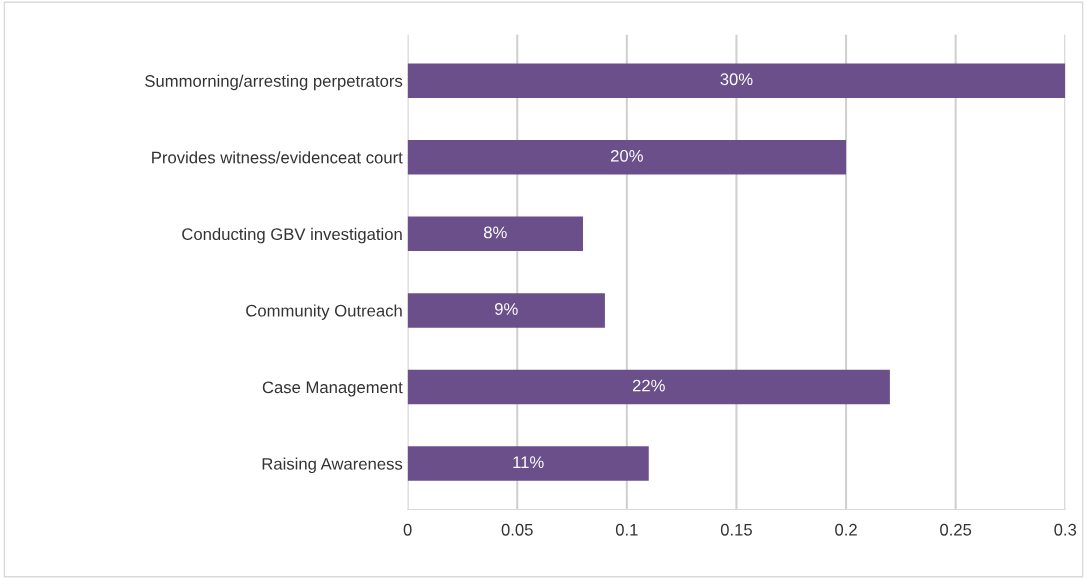 The width and height of the screenshot is (1087, 579). Describe the element at coordinates (277, 157) in the screenshot. I see `y-tick-label: Provides witness/evidenceat court` at that location.